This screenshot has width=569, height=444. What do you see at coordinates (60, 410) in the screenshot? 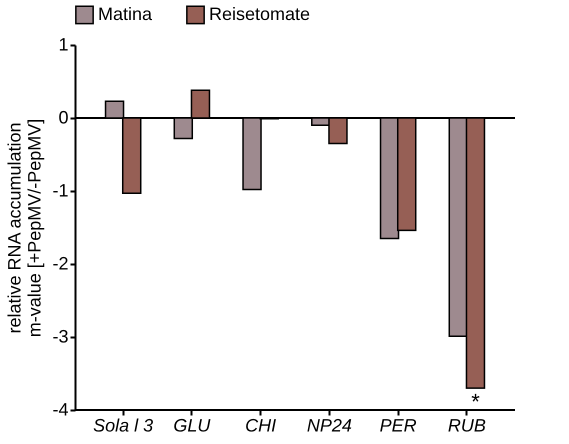
I see `y-tick-label: -4` at bounding box center [60, 410].